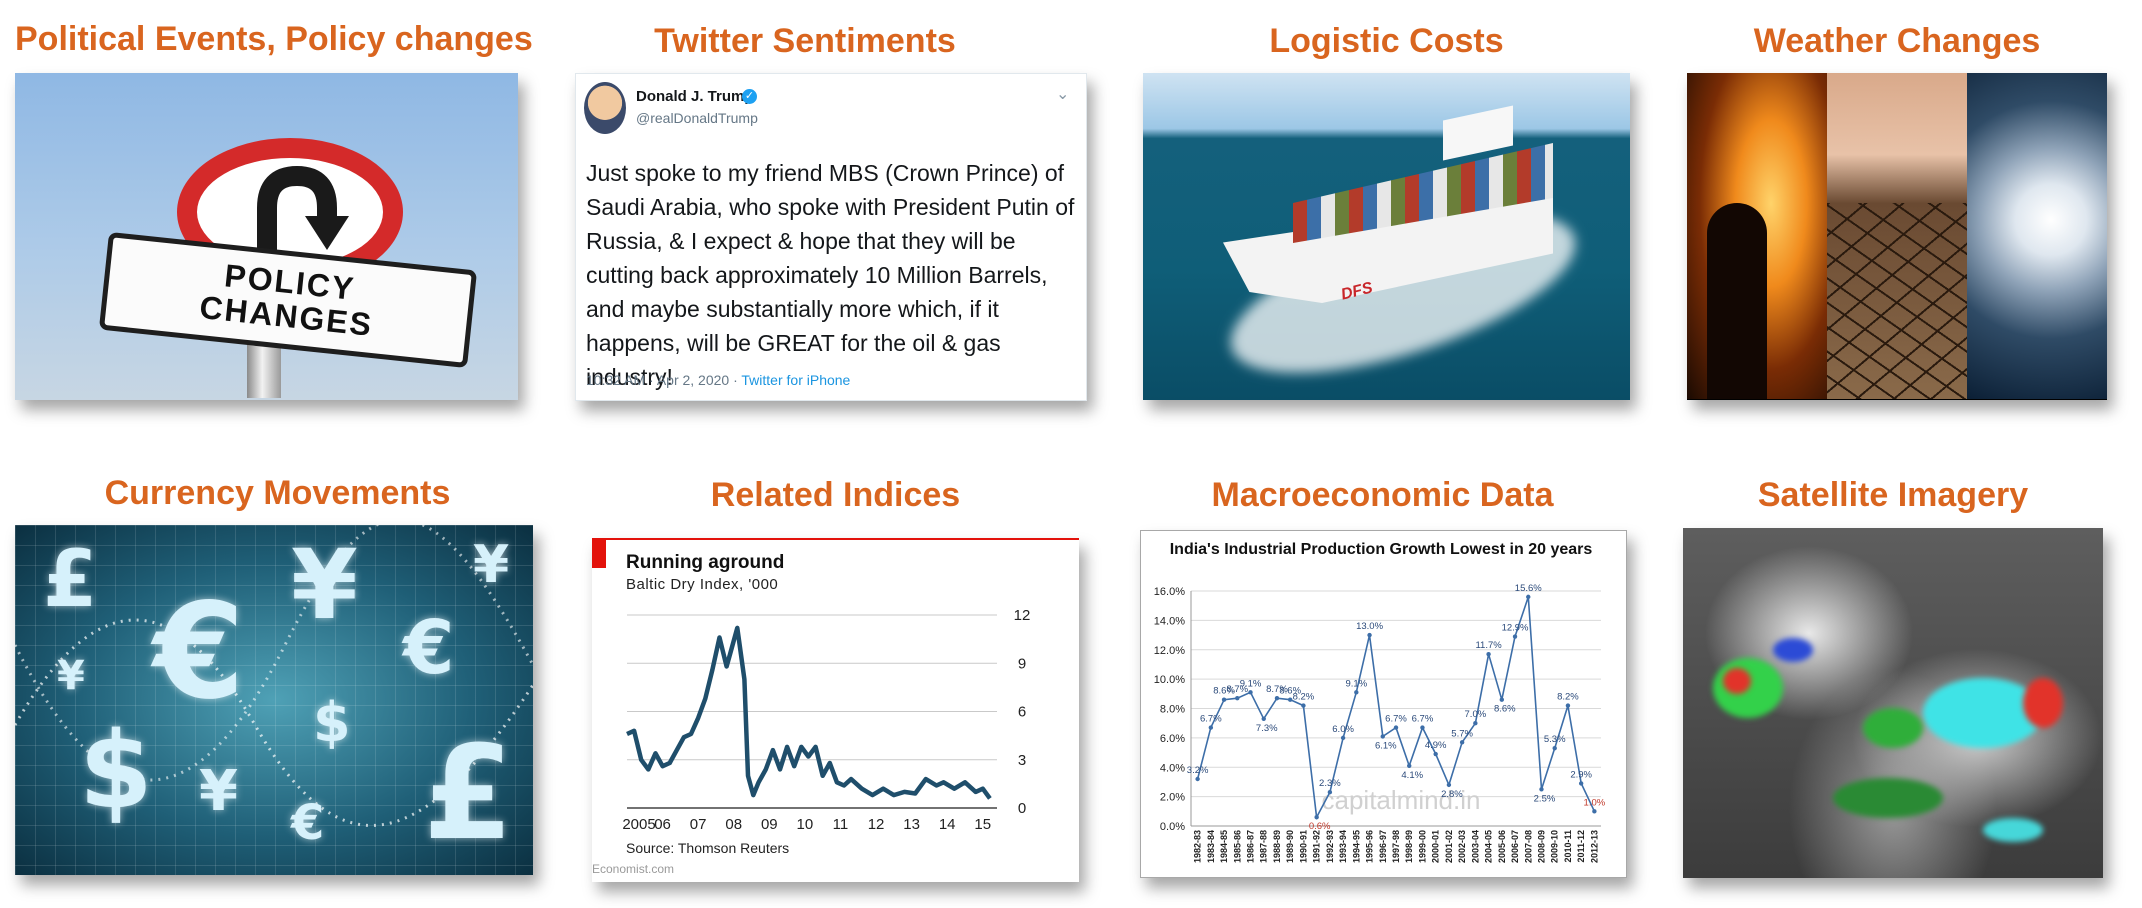 The height and width of the screenshot is (908, 2142). I want to click on x-tick-label: 2007-08, so click(1528, 846).